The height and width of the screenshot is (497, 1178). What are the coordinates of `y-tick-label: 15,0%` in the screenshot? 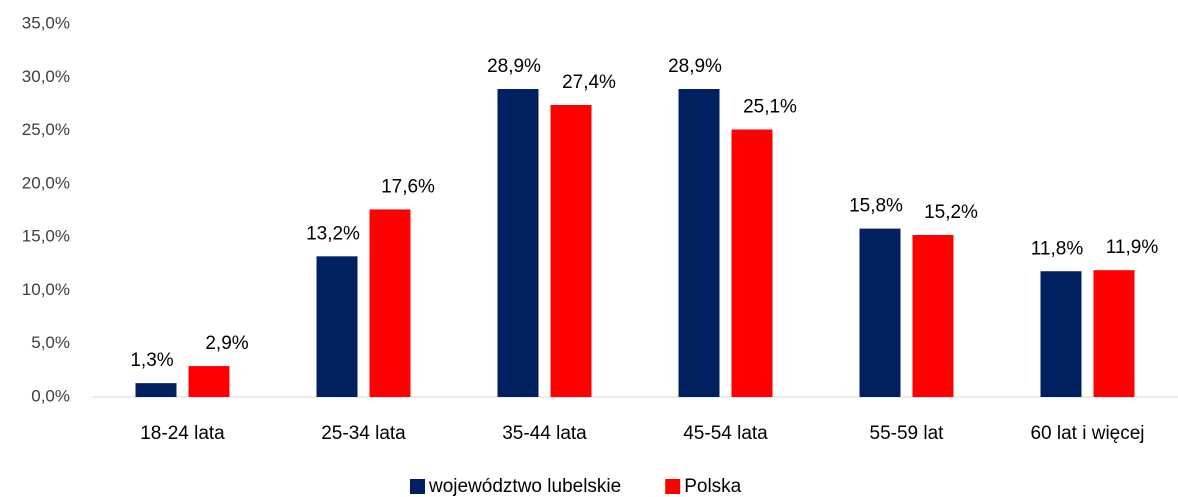 It's located at (46, 236).